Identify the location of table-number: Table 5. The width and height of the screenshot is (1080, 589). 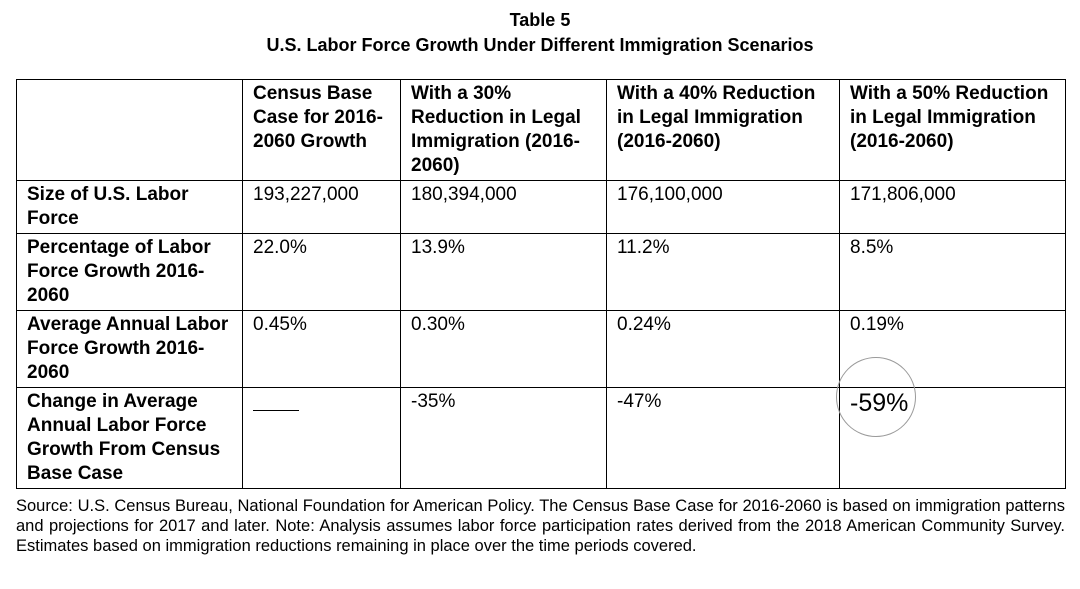
(540, 20).